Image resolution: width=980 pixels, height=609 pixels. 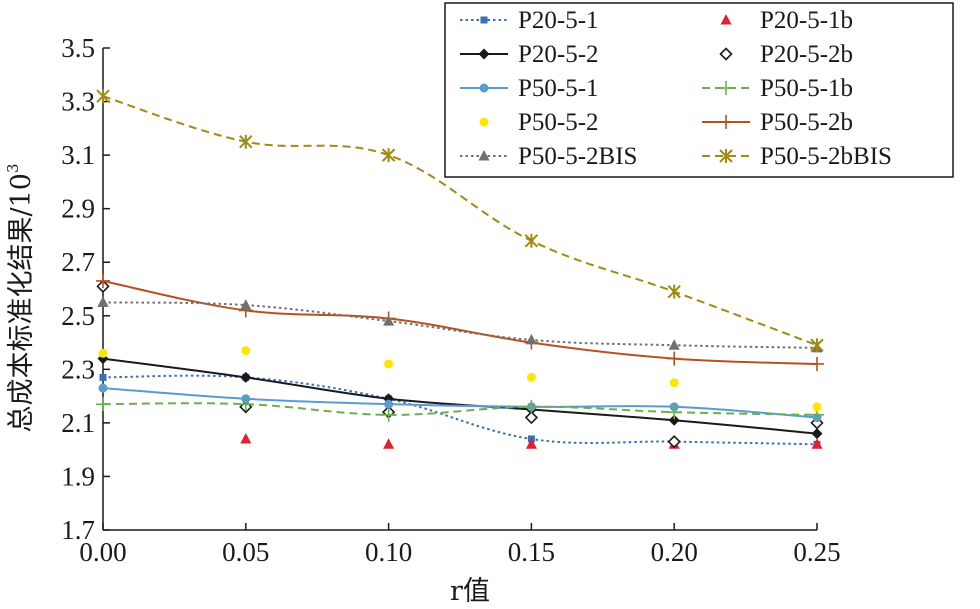 I want to click on legend-item: P50-5-2BIS, so click(x=548, y=156).